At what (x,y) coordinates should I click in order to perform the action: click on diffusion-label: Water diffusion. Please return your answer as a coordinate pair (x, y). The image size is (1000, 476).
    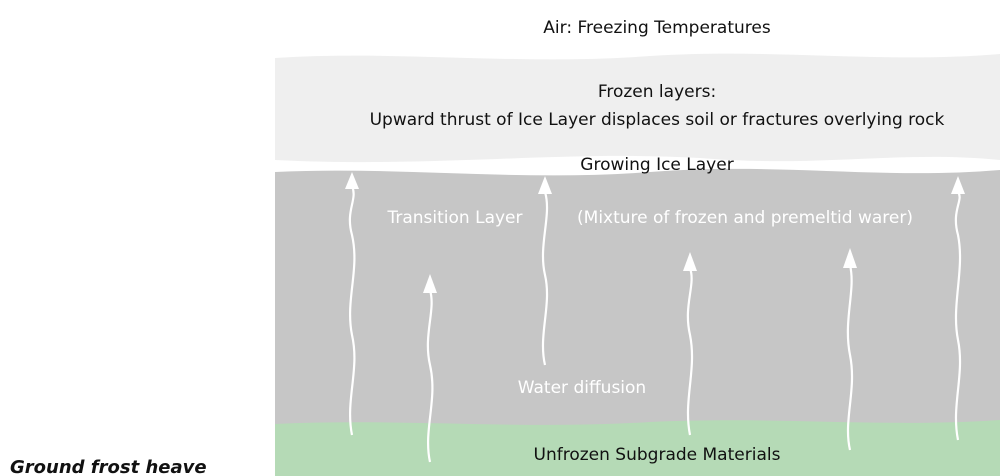
    Looking at the image, I should click on (582, 388).